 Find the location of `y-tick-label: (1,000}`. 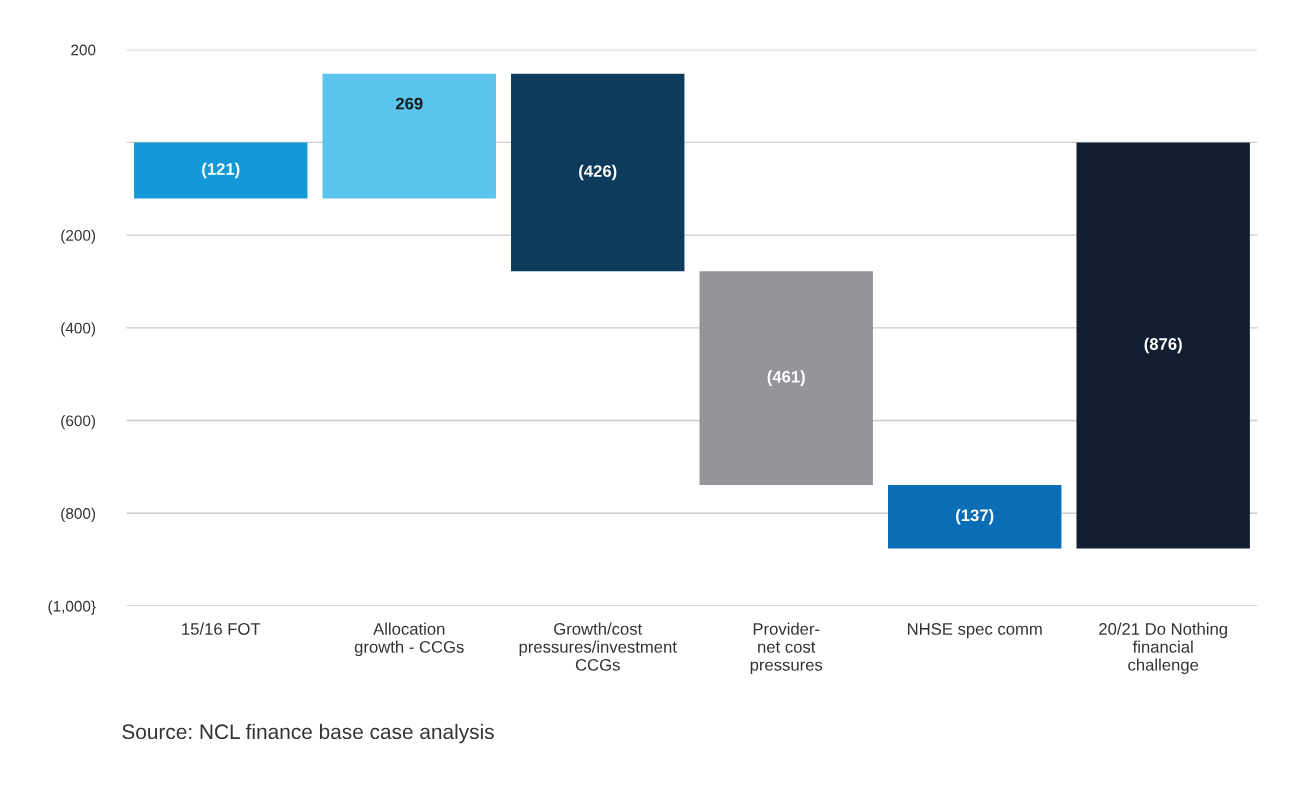

y-tick-label: (1,000} is located at coordinates (72, 607).